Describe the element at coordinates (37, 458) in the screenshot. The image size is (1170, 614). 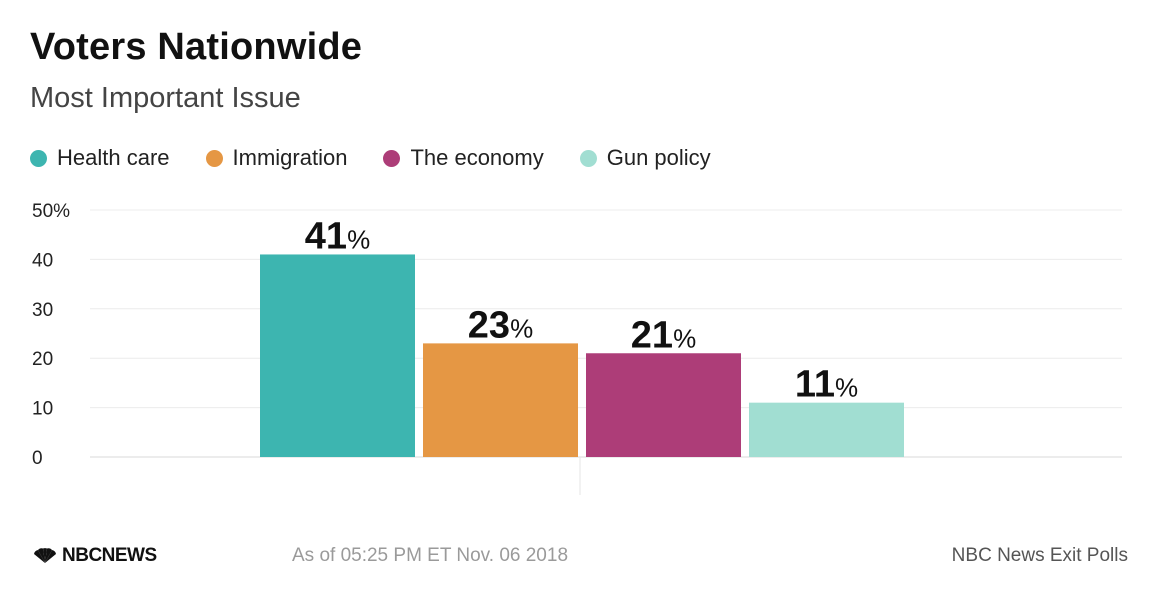
I see `y-tick-label: 0` at that location.